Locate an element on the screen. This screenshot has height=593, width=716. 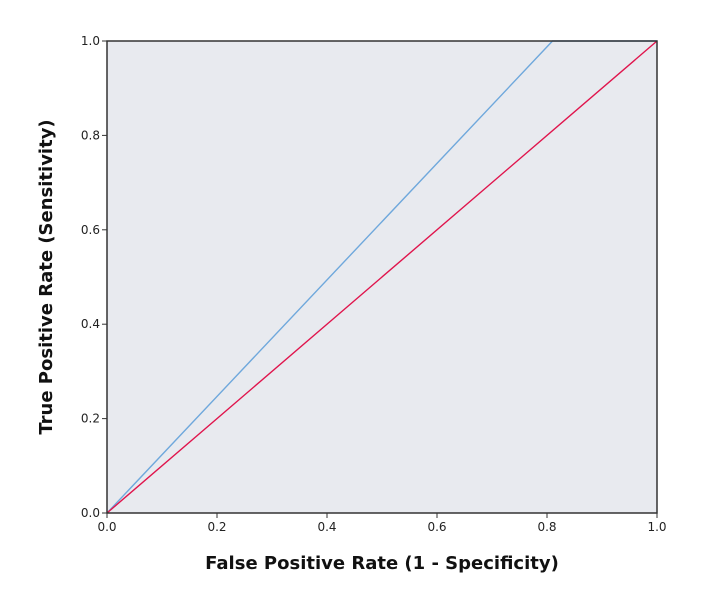
y-tick-label: 0.6 is located at coordinates (90, 230).